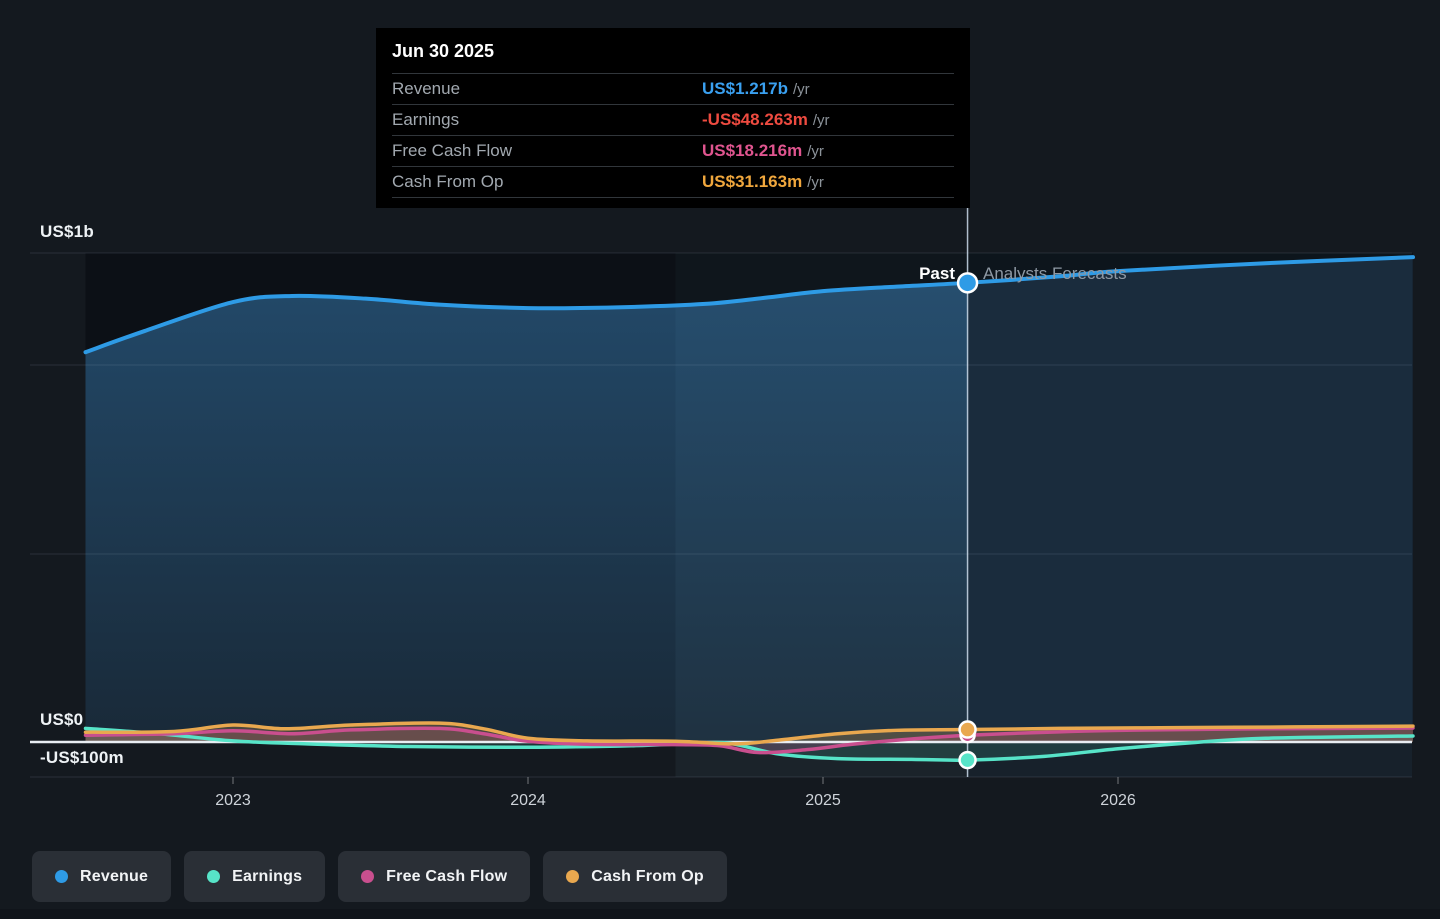 This screenshot has height=919, width=1440. I want to click on x-axis-label-2024: 2024, so click(528, 800).